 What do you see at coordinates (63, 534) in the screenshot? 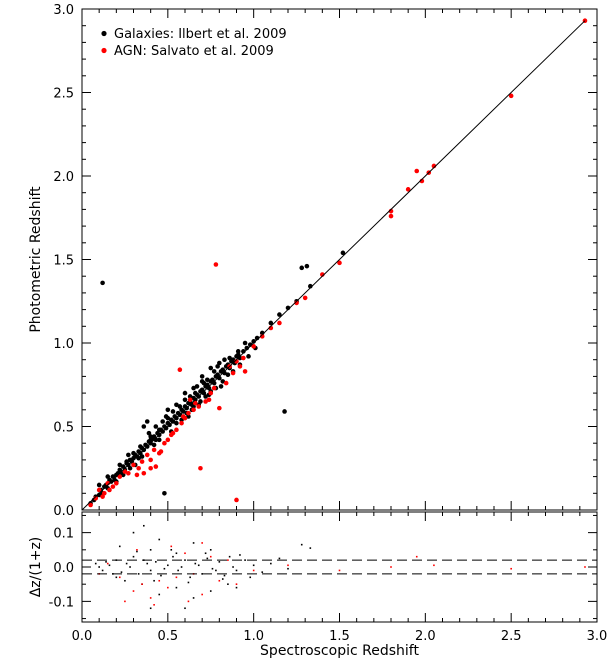
I see `y-tick-label: 0.1` at bounding box center [63, 534].